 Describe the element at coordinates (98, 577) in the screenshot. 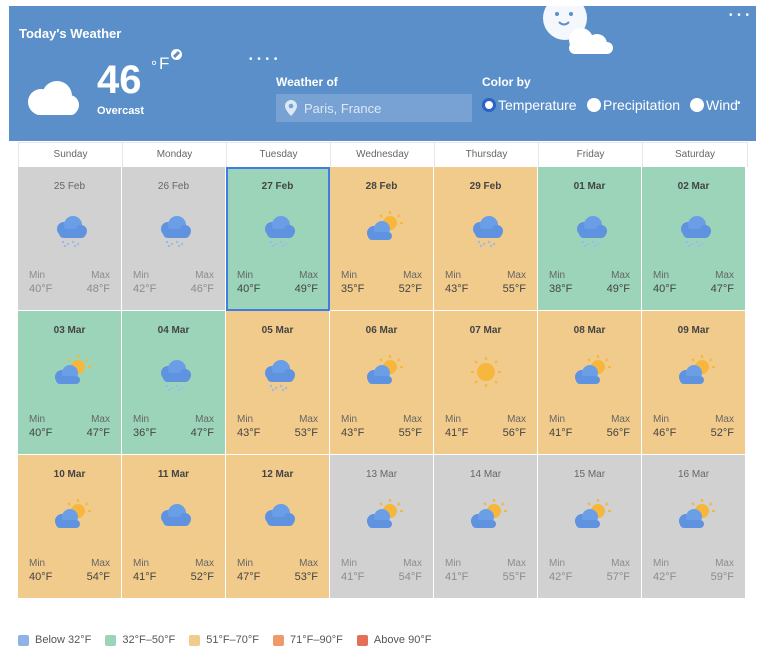

I see `max-temp: 54°F` at that location.